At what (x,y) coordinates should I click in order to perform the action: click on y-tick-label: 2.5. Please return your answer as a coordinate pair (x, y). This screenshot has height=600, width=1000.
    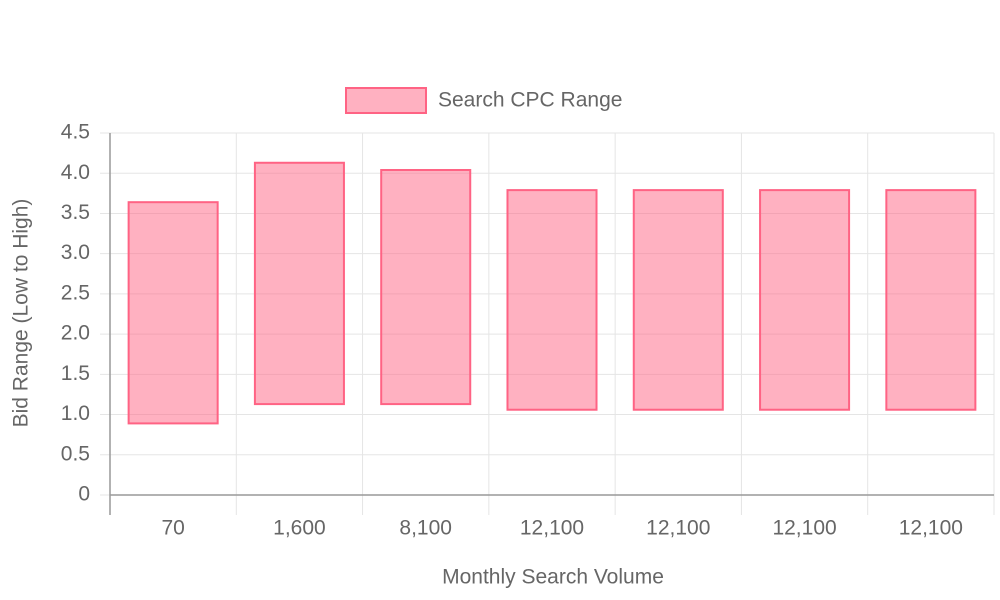
    Looking at the image, I should click on (75, 292).